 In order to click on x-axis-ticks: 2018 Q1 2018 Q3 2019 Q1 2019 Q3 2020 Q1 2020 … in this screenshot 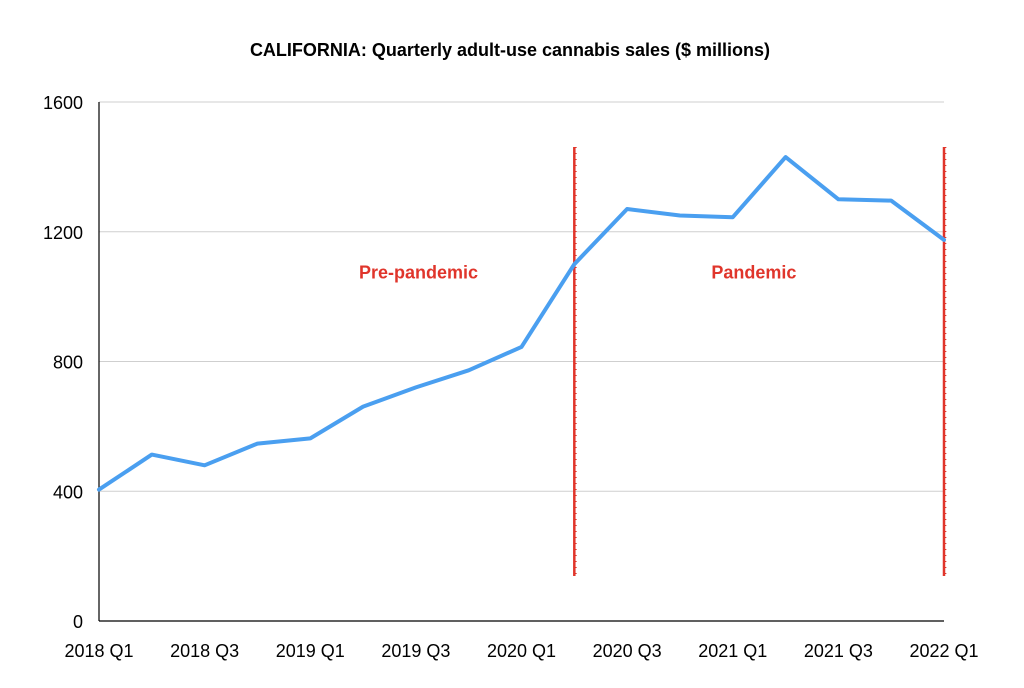, I will do `click(521, 651)`.